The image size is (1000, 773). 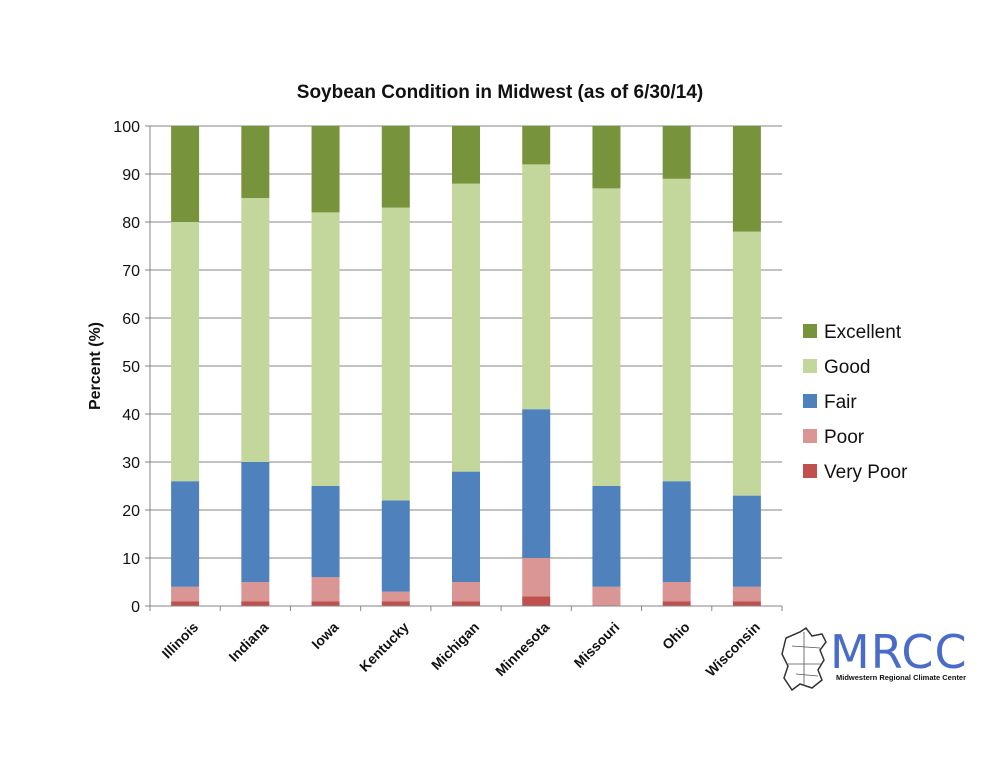 I want to click on bar-good-illinois, so click(x=185, y=352).